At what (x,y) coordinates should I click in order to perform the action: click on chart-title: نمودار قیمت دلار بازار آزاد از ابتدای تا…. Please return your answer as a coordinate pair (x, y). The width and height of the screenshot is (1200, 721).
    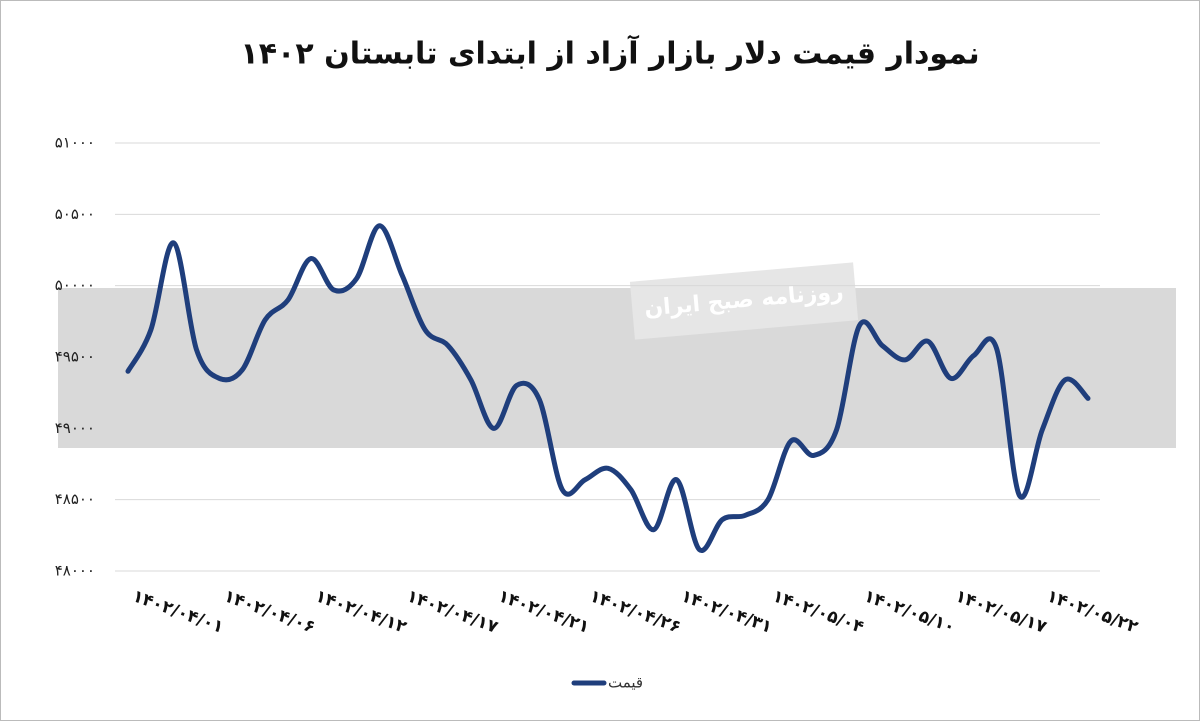
    Looking at the image, I should click on (609, 53).